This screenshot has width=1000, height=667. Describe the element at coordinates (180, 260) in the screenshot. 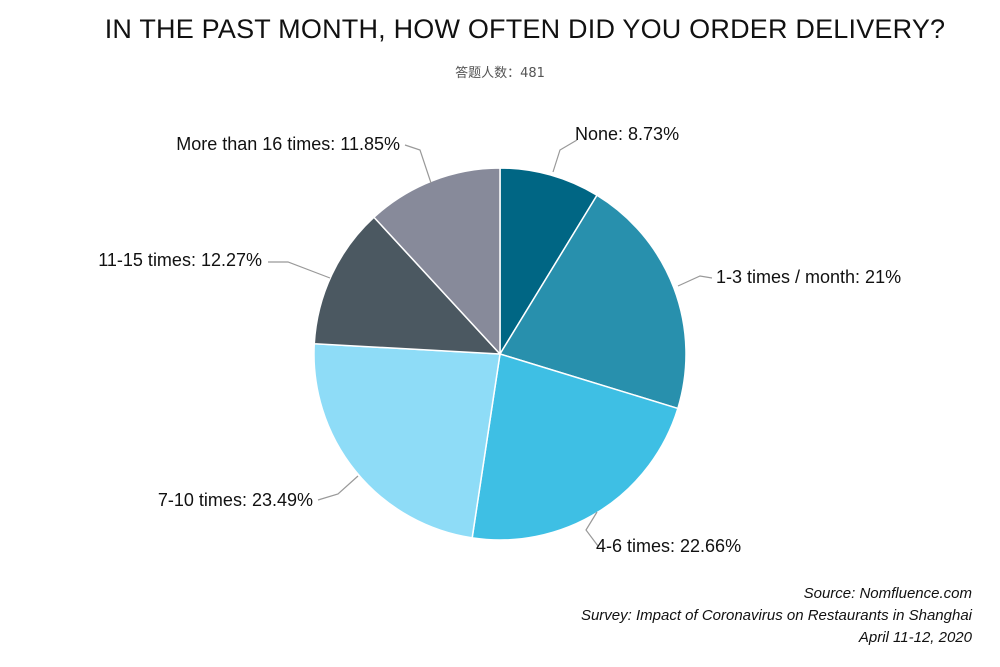

I see `slice-label: 11-15 times: 12.27%` at that location.